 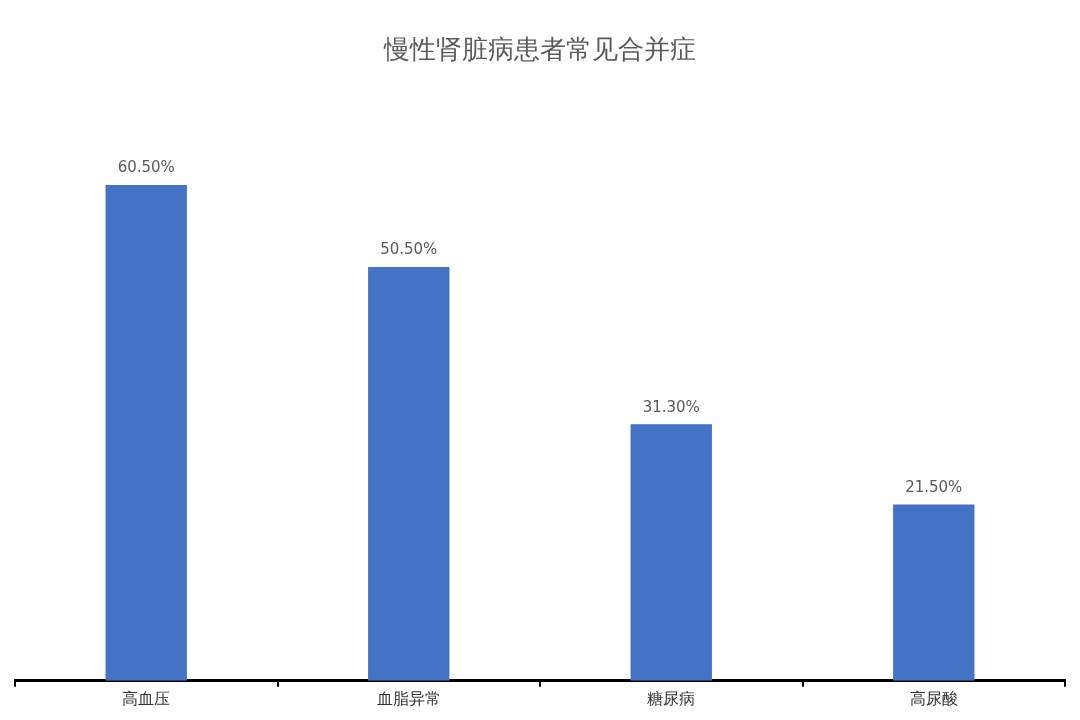 What do you see at coordinates (539, 49) in the screenshot?
I see `chart-title: 慢性肾脏病患者常见合并症` at bounding box center [539, 49].